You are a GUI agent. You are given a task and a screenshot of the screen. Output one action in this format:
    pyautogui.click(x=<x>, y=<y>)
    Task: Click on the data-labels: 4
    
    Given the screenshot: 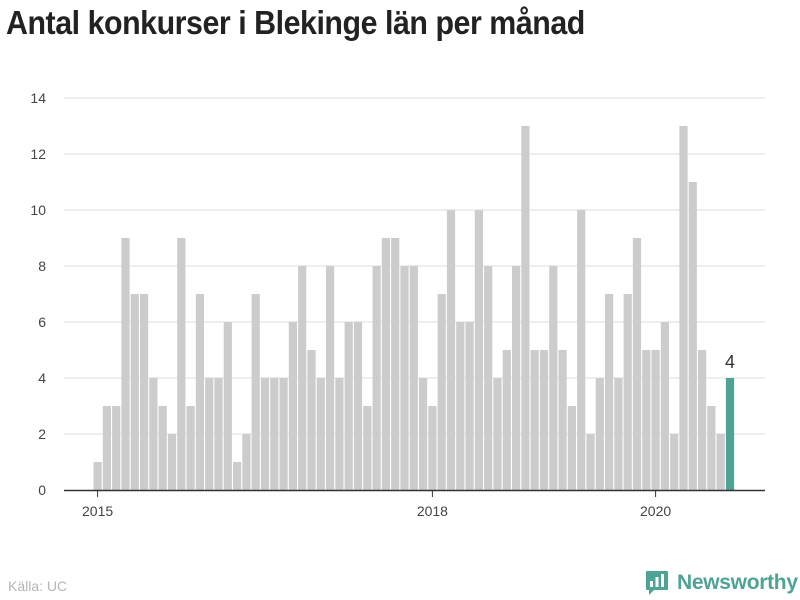 What is the action you would take?
    pyautogui.click(x=730, y=362)
    